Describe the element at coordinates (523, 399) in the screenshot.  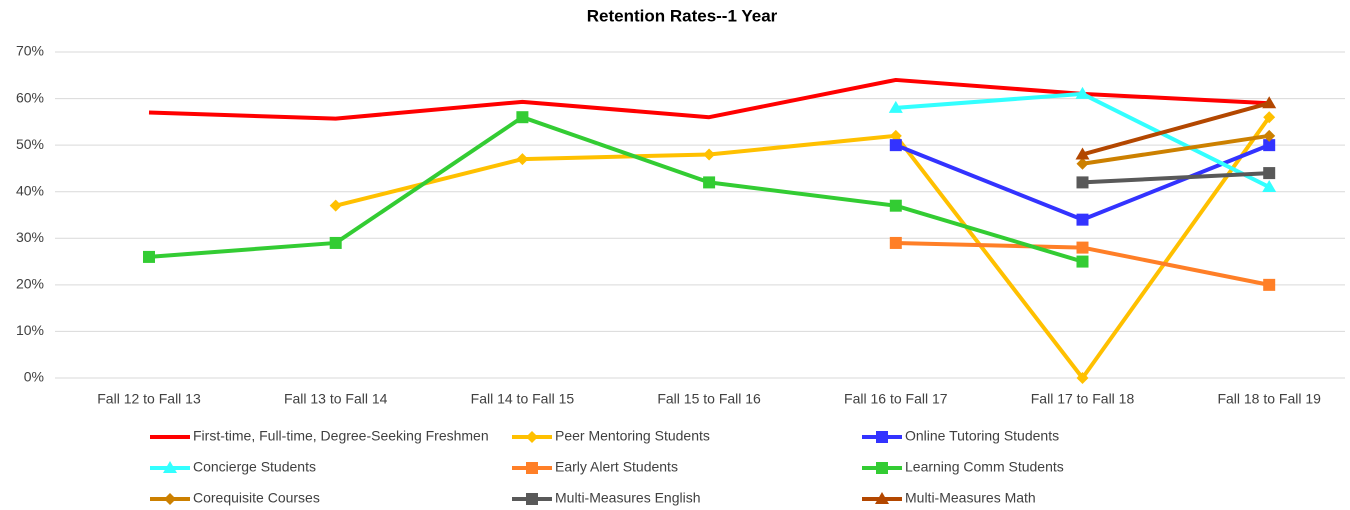
I see `x-tick-label: Fall 14 to Fall 15` at that location.